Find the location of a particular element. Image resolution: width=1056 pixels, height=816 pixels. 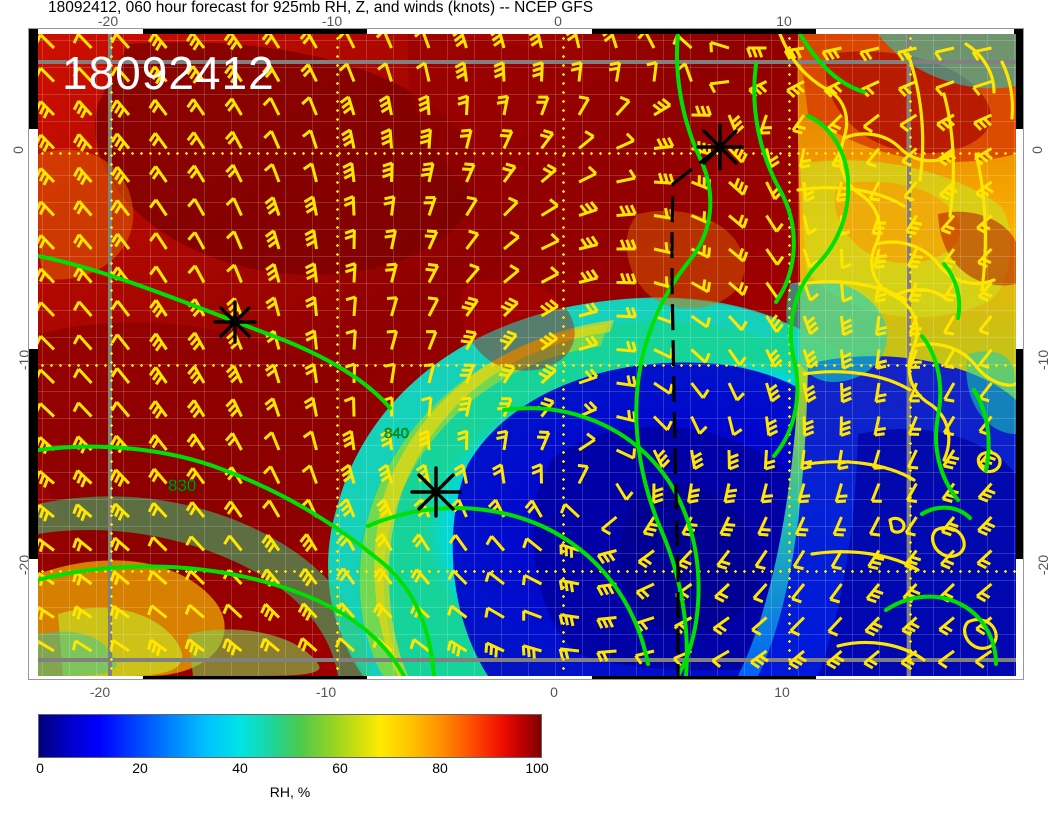

y-tick-left-0: 0 is located at coordinates (17, 150).